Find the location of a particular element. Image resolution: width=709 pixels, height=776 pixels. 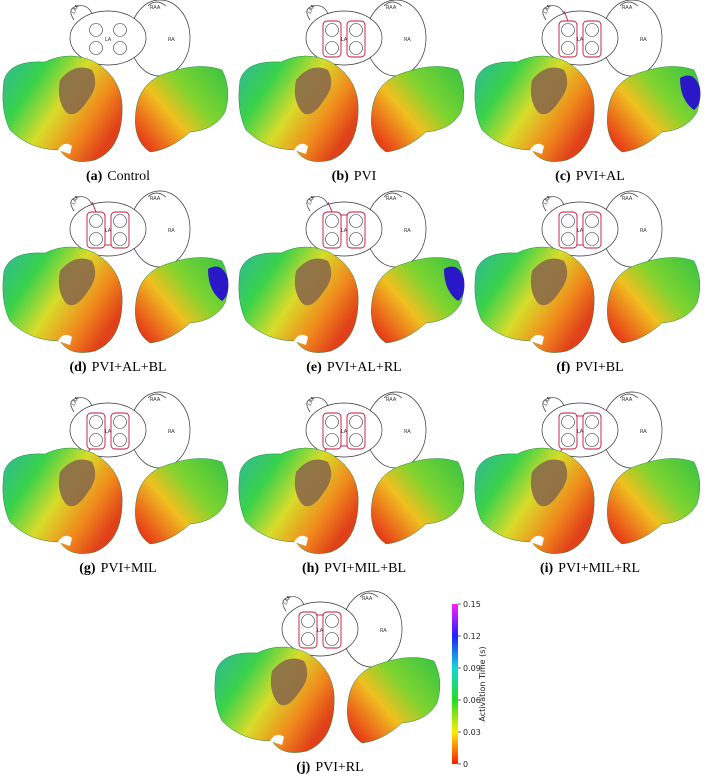

colorbar-tick-label: 0.12 is located at coordinates (472, 636).